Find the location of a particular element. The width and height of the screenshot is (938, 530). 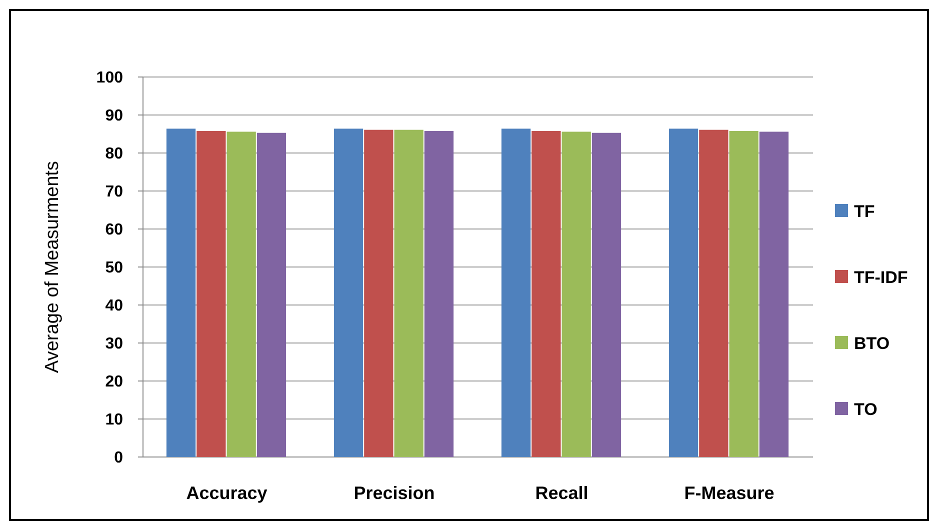

x-tick-label: Recall is located at coordinates (561, 493).